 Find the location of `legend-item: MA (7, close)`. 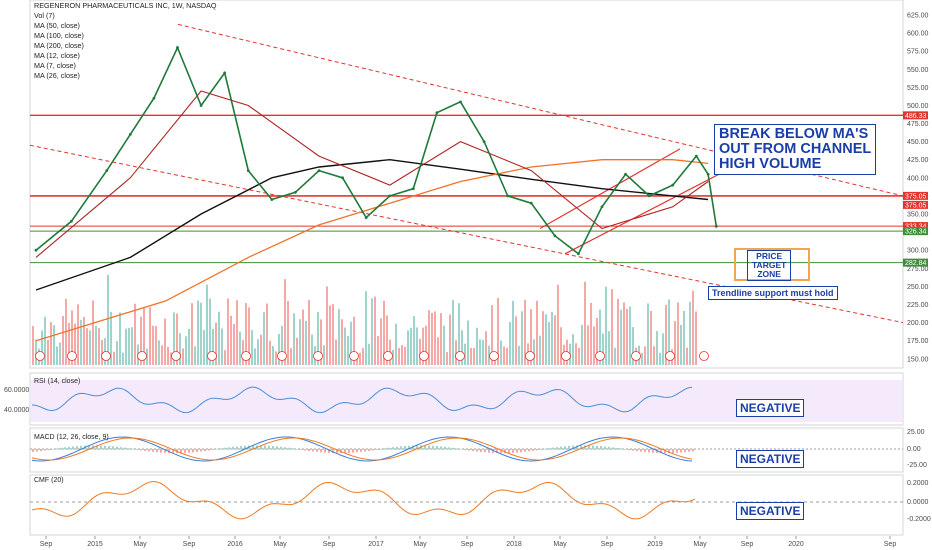

legend-item: MA (7, close) is located at coordinates (55, 65).